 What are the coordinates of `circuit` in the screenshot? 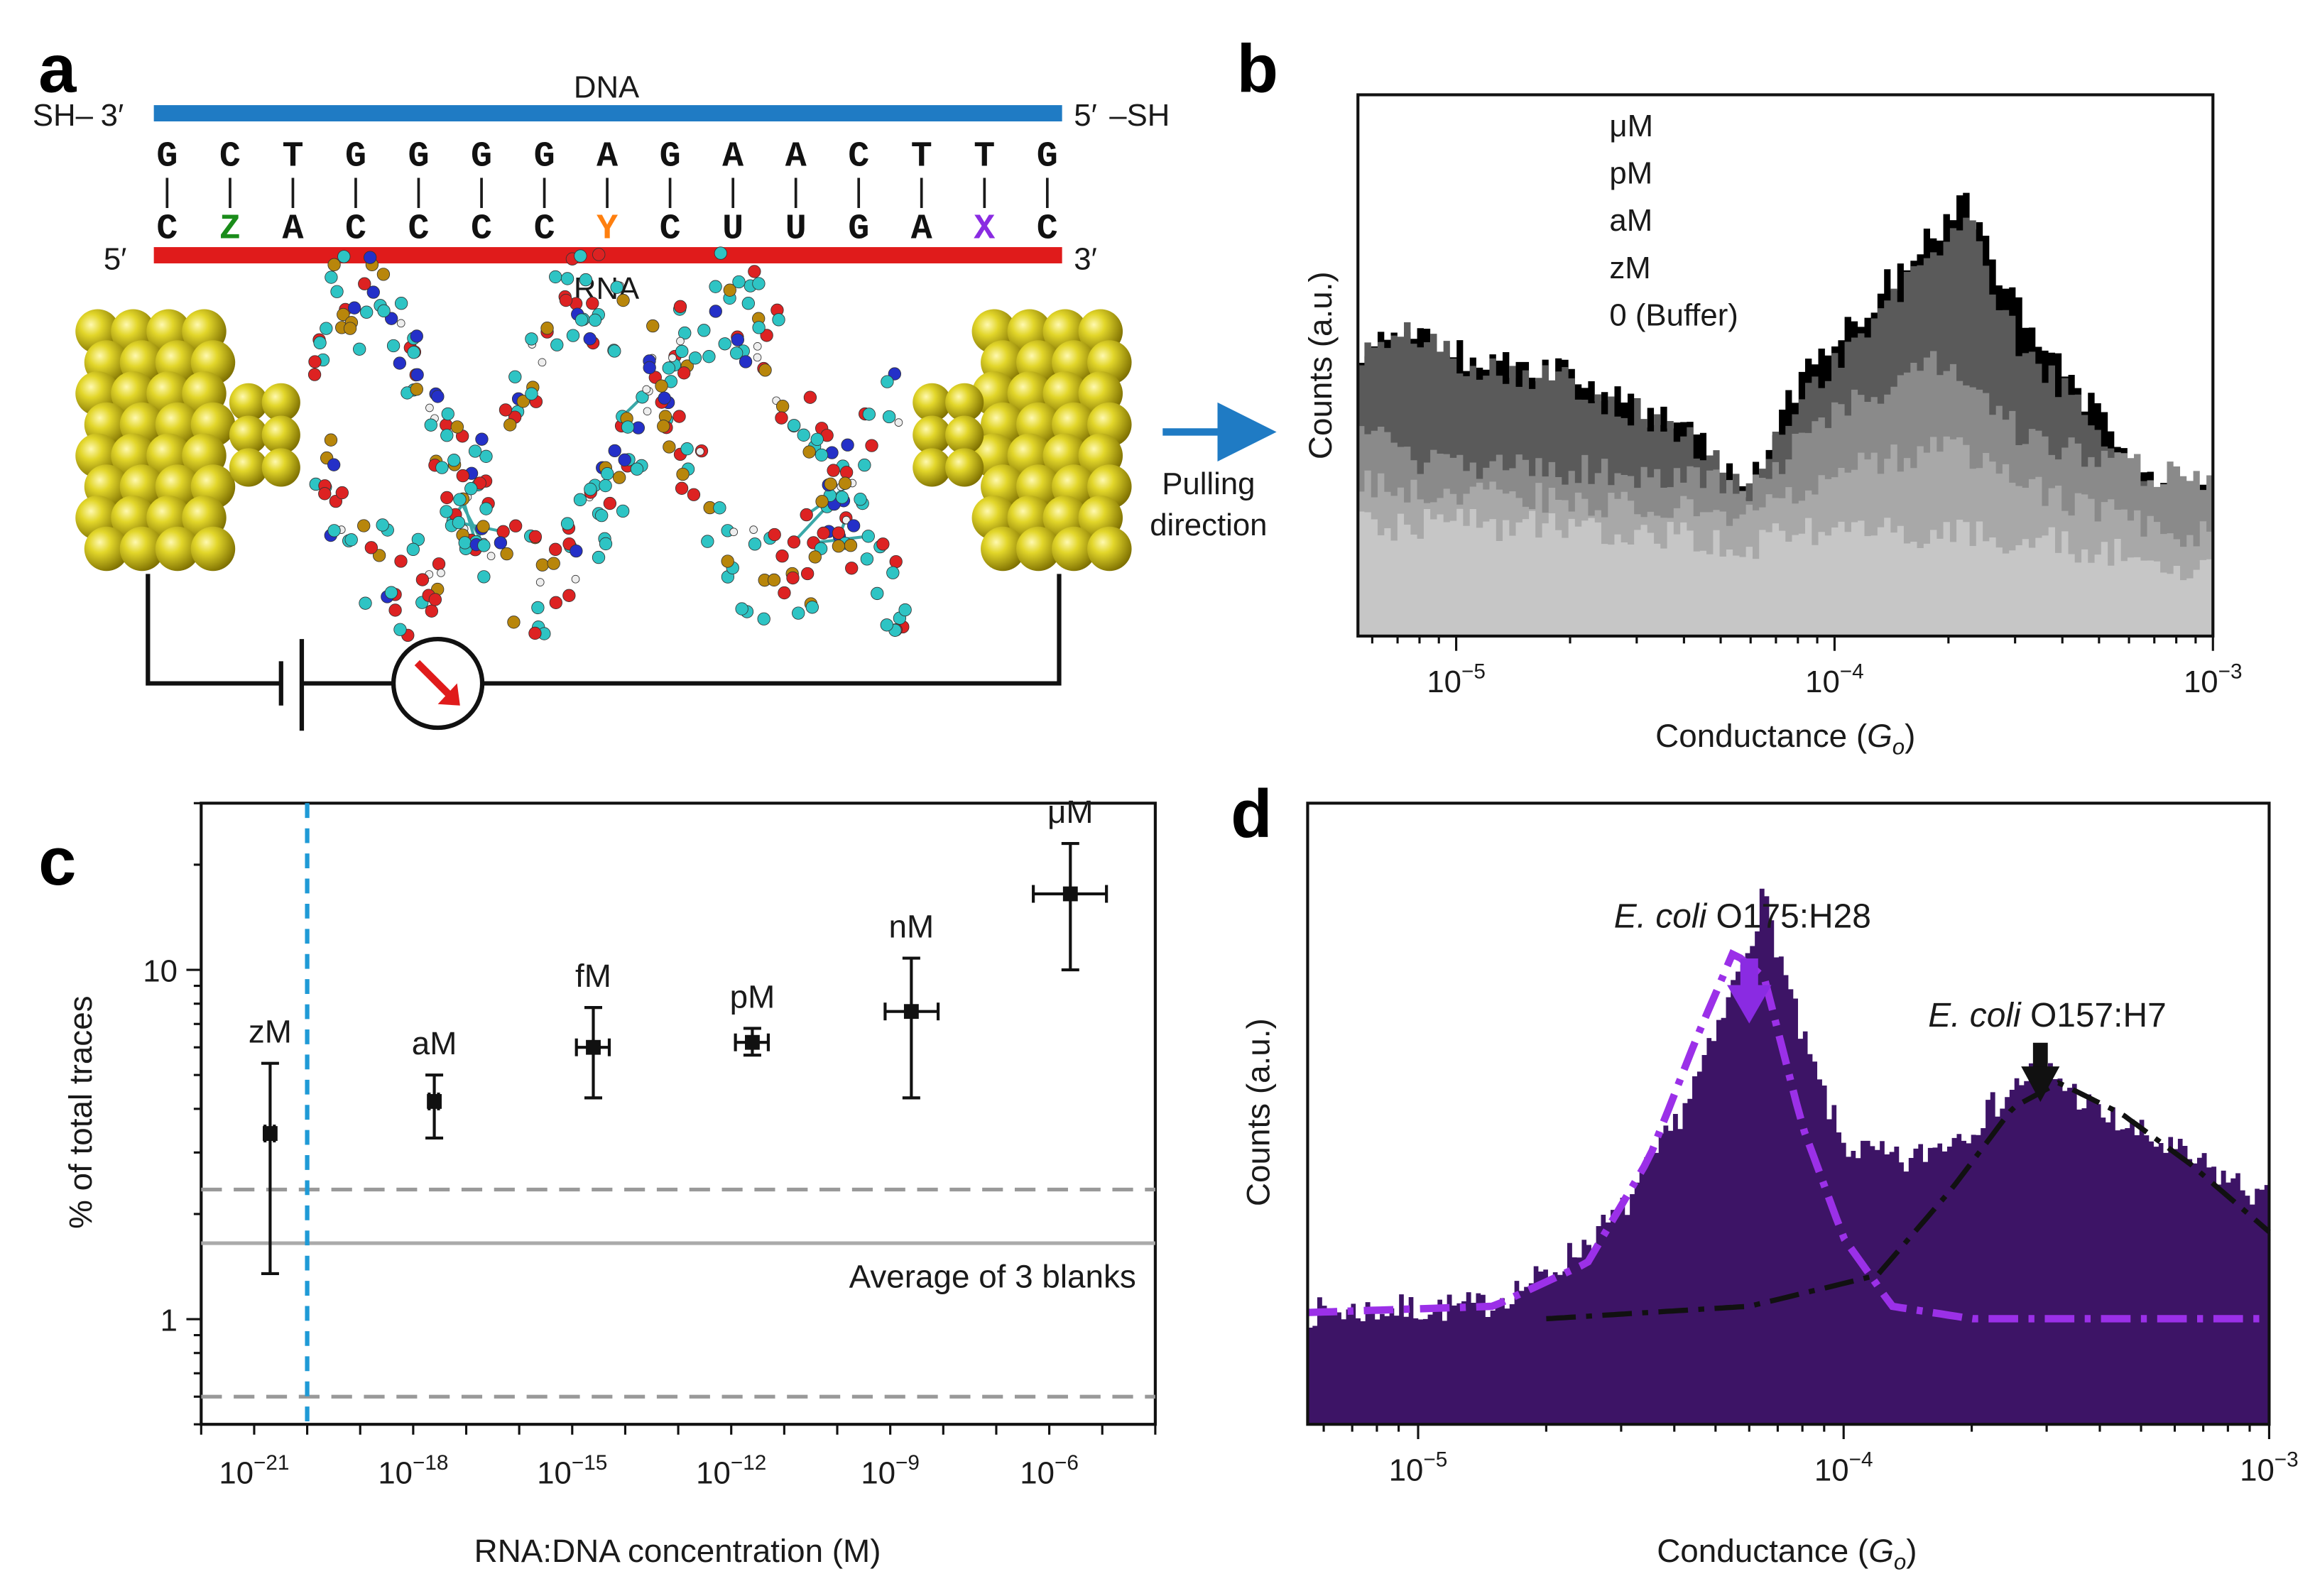 It's located at (604, 652).